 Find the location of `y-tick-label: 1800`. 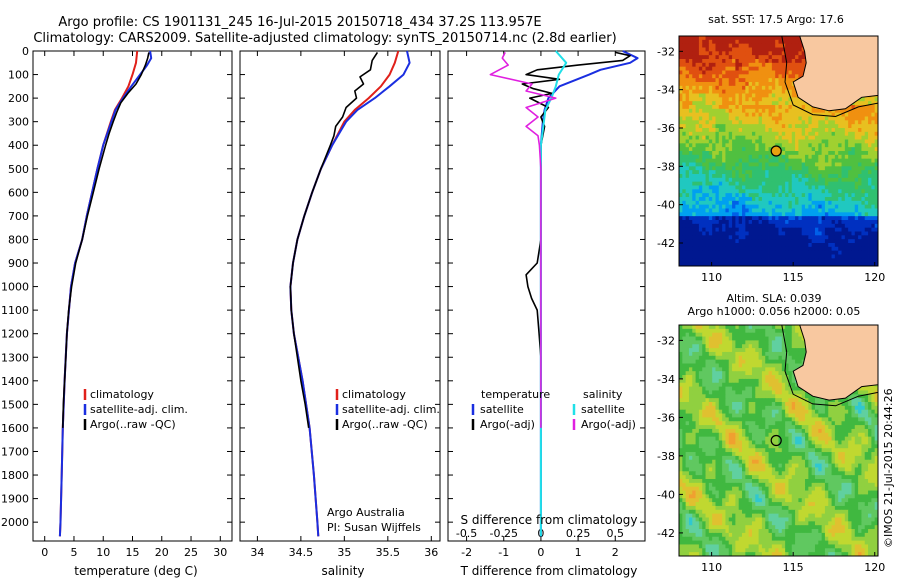

y-tick-label: 1800 is located at coordinates (15, 475).